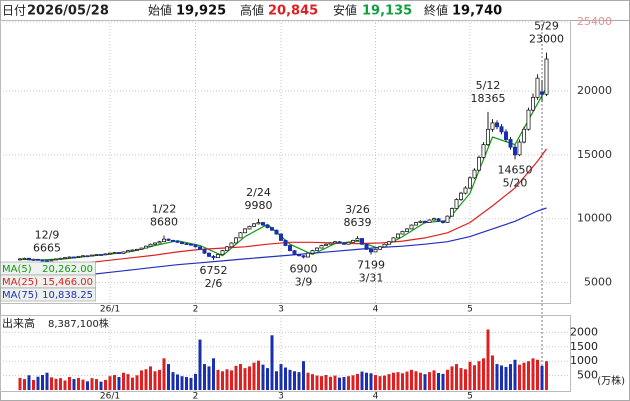 The image size is (630, 401). I want to click on annotation-date: 5/29, so click(546, 26).